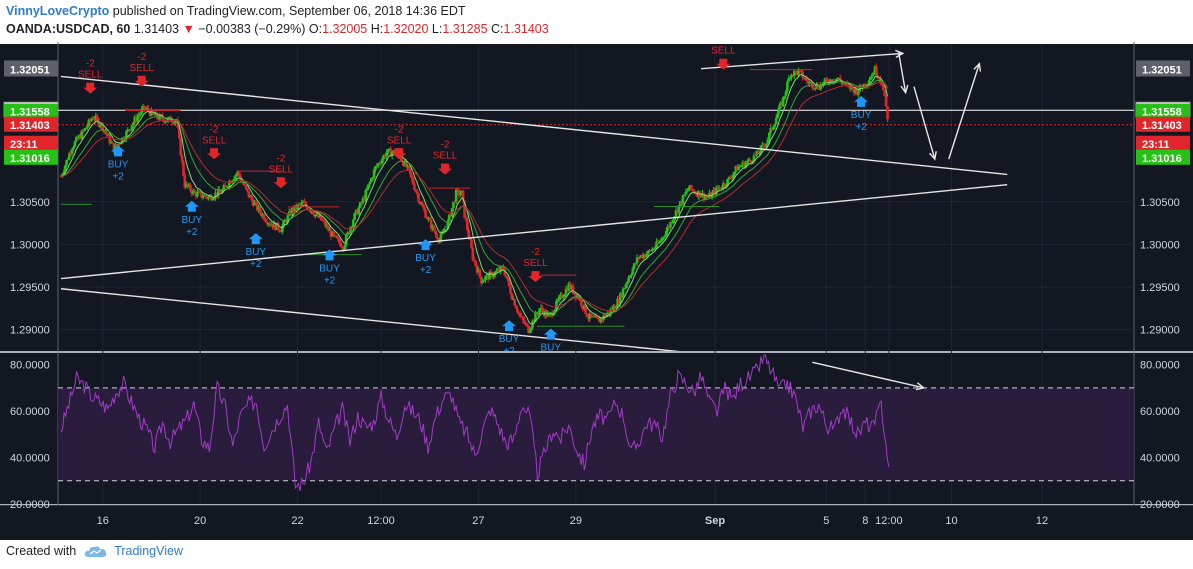 The width and height of the screenshot is (1193, 569). Describe the element at coordinates (31, 124) in the screenshot. I see `price-label-bg-left` at that location.